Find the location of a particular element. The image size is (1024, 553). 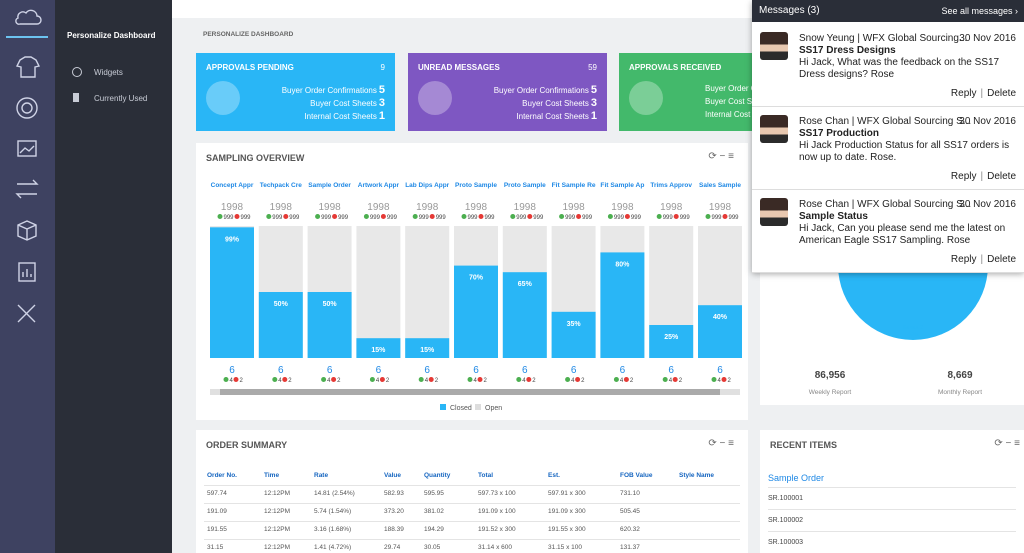

row-label: Buyer Order Confirmations is located at coordinates (541, 90).